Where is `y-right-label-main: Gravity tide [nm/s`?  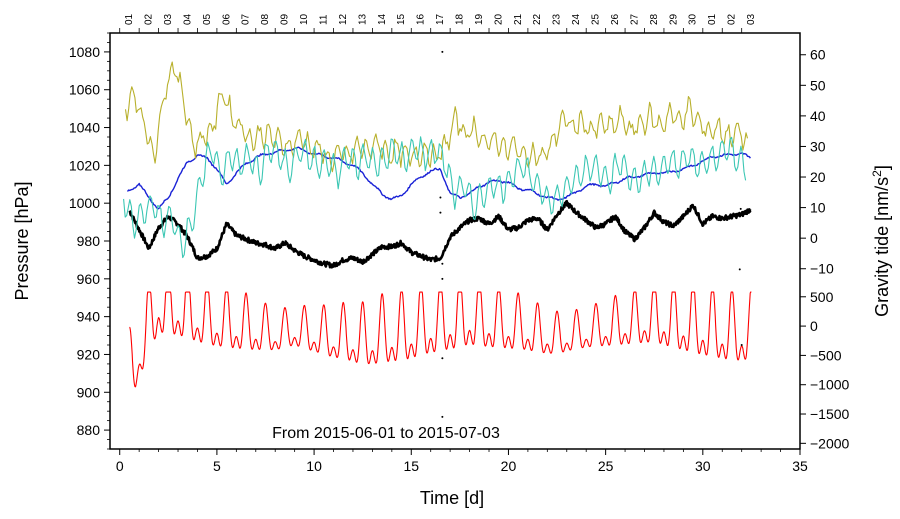 y-right-label-main: Gravity tide [nm/s is located at coordinates (882, 247).